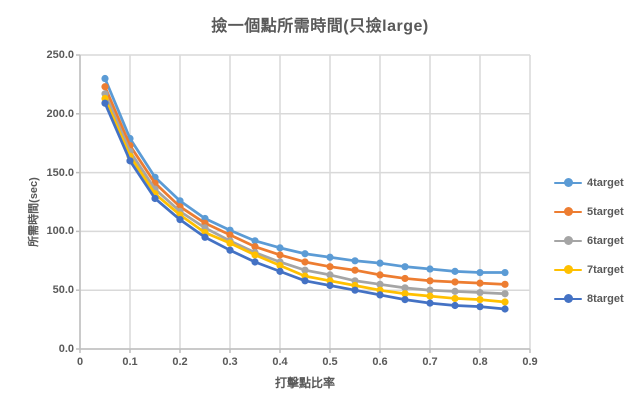 The image size is (640, 412). I want to click on legend-item-7target: 7target, so click(589, 269).